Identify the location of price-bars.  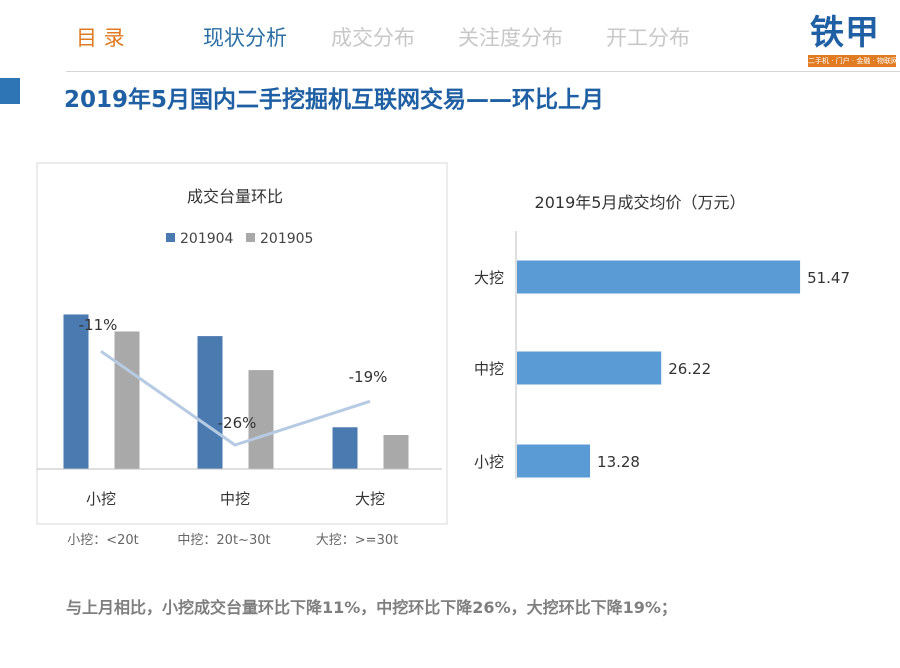
(659, 369).